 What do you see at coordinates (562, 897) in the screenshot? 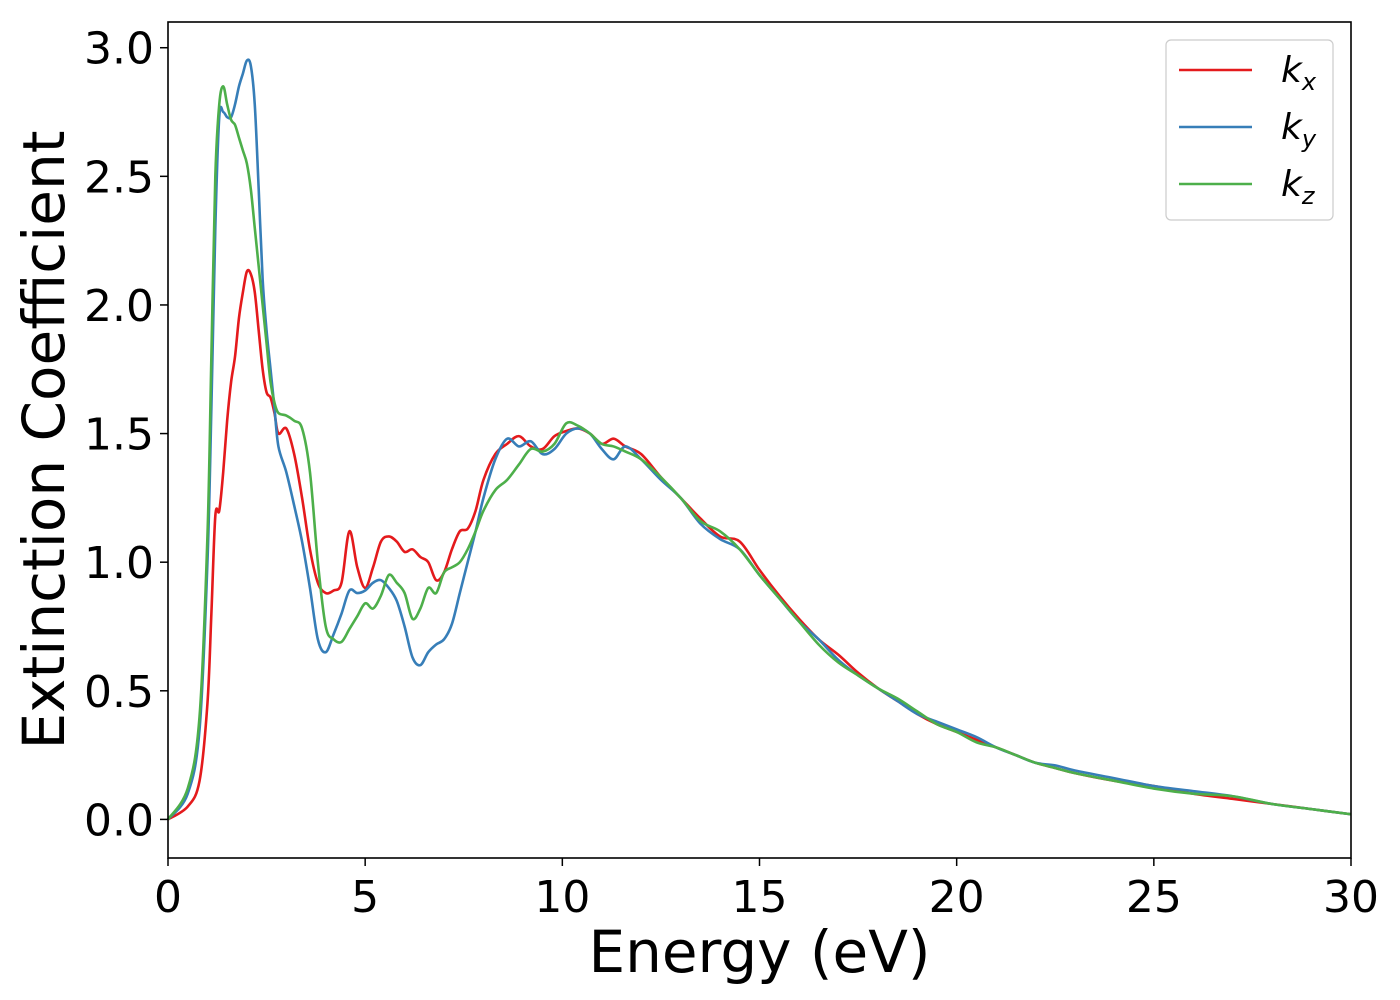
I see `x-tick-label: 10` at bounding box center [562, 897].